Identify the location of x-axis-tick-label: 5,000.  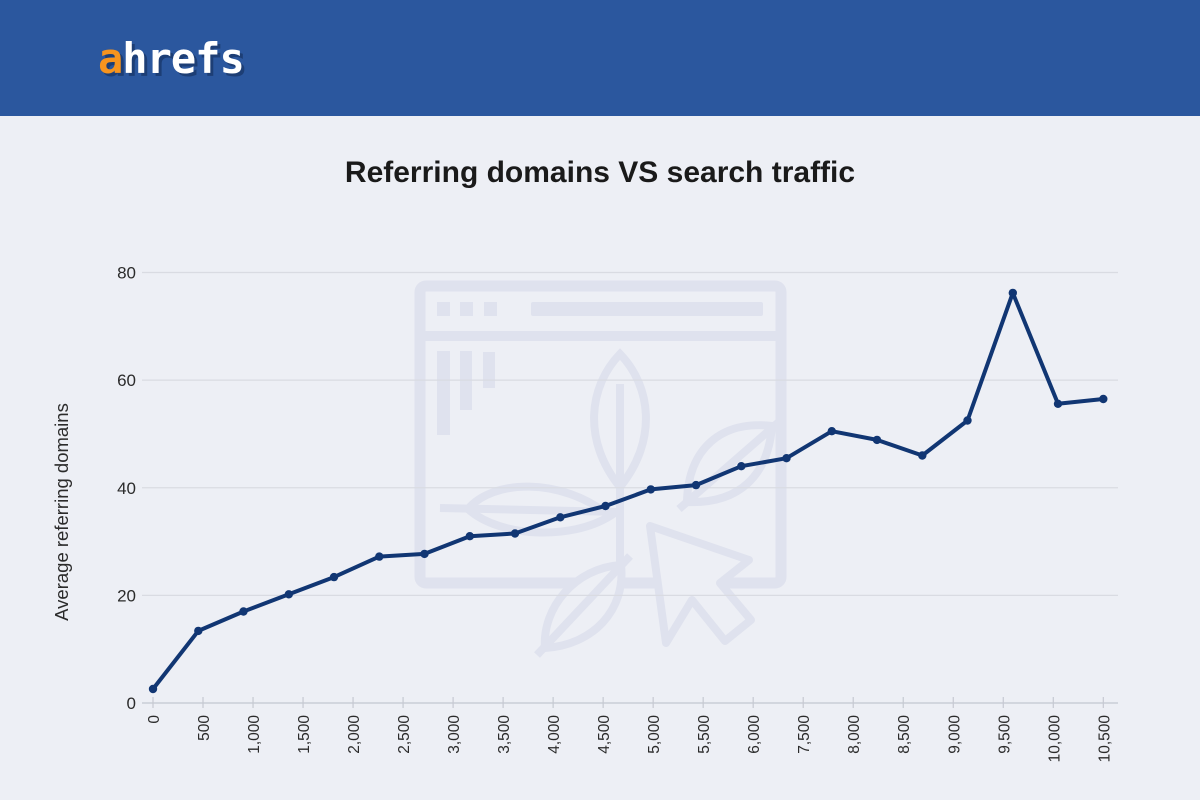
(654, 734).